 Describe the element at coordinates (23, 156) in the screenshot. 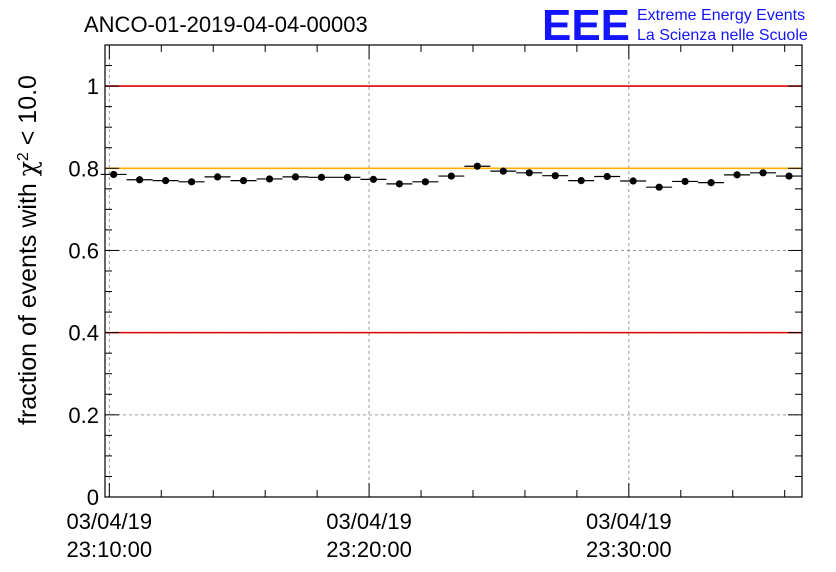

I see `y-axis-label-superscript: 2` at that location.